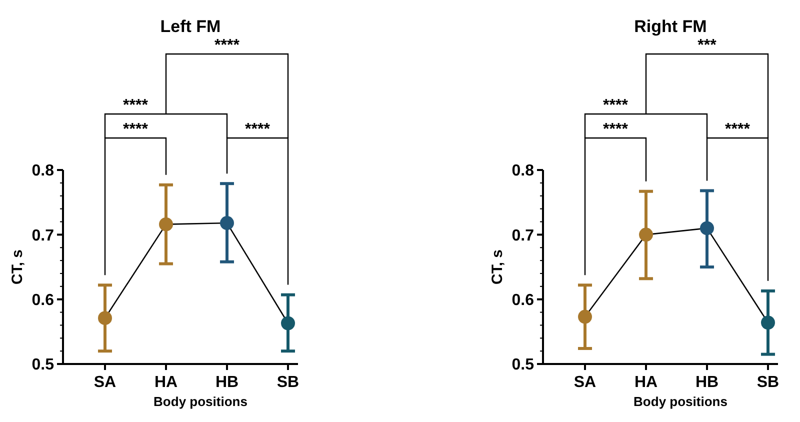 The image size is (800, 422). Describe the element at coordinates (190, 26) in the screenshot. I see `chart-title: Left FM` at that location.